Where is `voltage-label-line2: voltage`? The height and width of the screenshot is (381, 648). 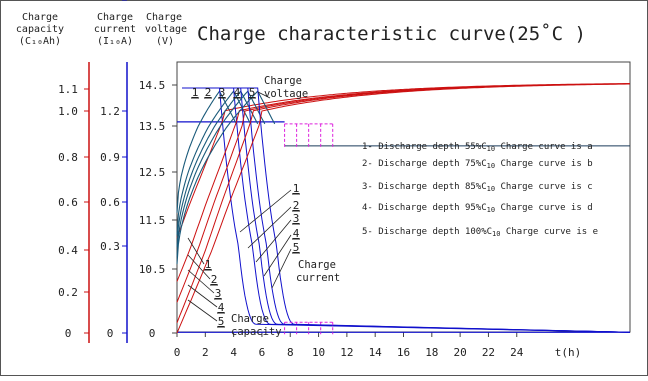
voltage-label-line2: voltage is located at coordinates (286, 94).